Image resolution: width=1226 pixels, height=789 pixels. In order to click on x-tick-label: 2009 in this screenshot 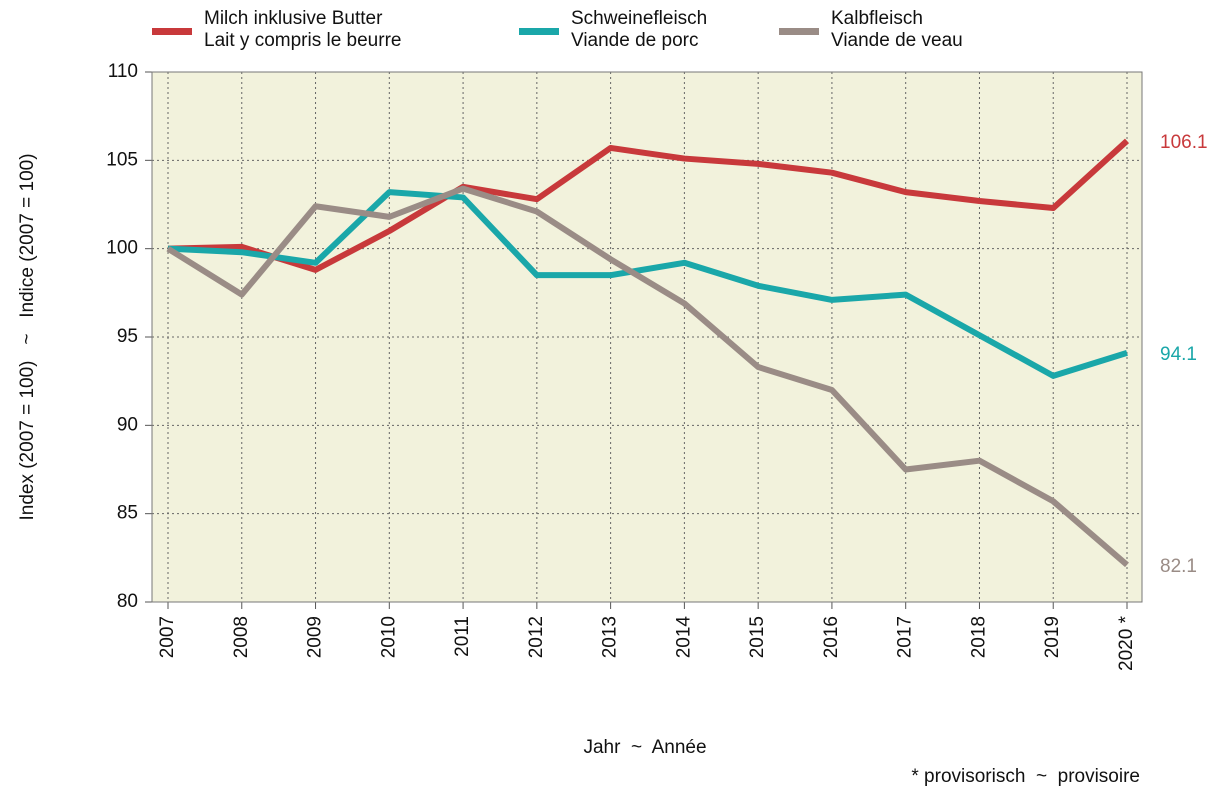, I will do `click(315, 637)`.